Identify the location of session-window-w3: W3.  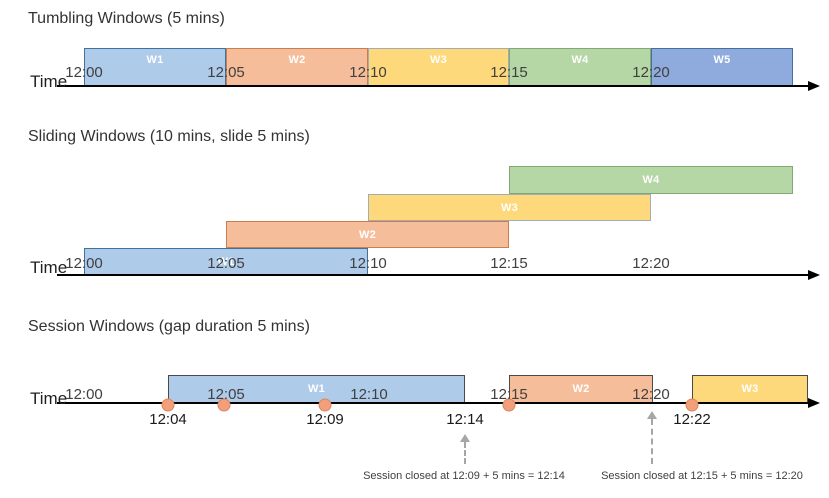
(750, 389).